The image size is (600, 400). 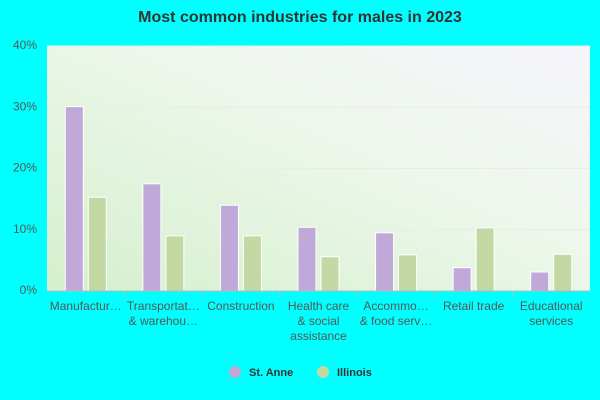 What do you see at coordinates (271, 373) in the screenshot?
I see `legend-label: St. Anne` at bounding box center [271, 373].